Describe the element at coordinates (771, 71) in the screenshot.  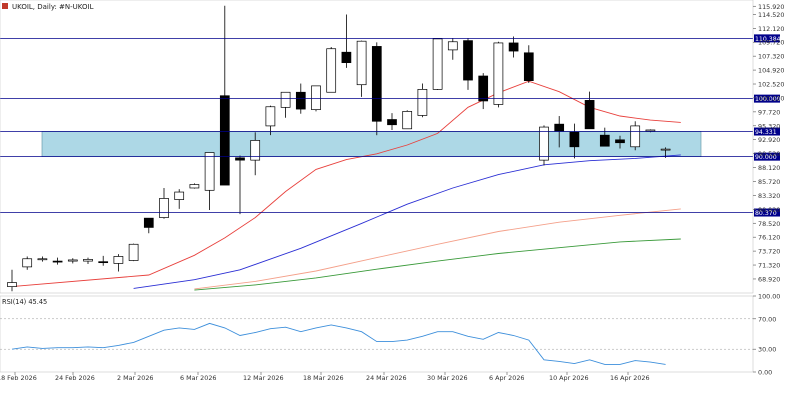
I see `price-tick-label: 104.920` at that location.